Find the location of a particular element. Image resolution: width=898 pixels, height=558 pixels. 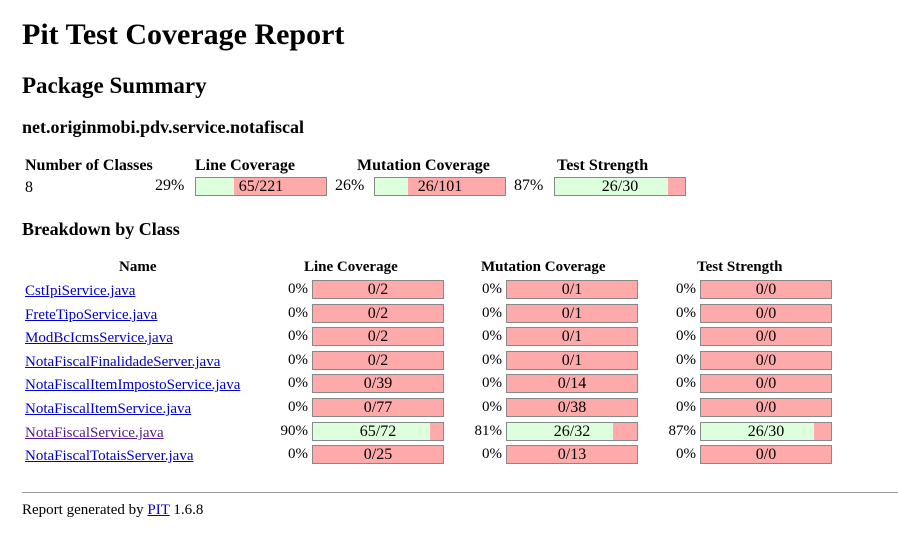

mutation-coverage-ratio: 0/38 is located at coordinates (572, 407).